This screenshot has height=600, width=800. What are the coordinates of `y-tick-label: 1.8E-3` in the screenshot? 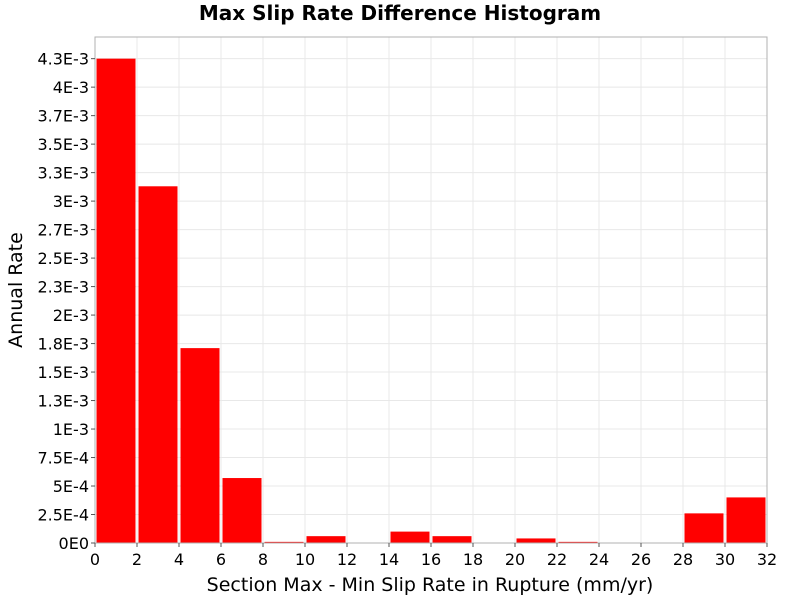 It's located at (63, 344).